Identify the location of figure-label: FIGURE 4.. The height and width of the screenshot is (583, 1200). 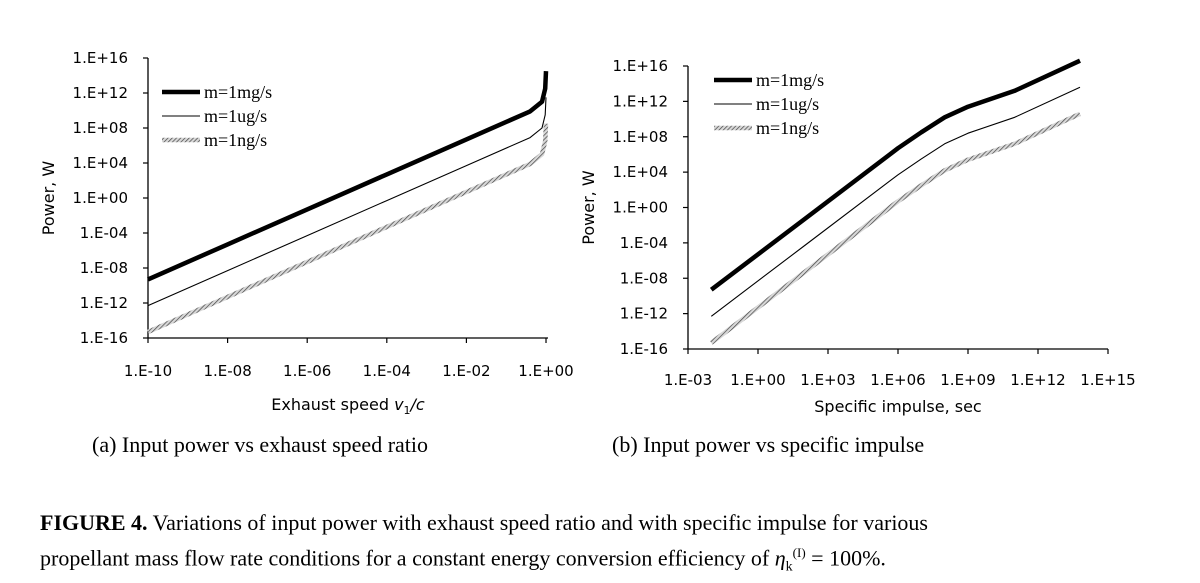
(94, 522).